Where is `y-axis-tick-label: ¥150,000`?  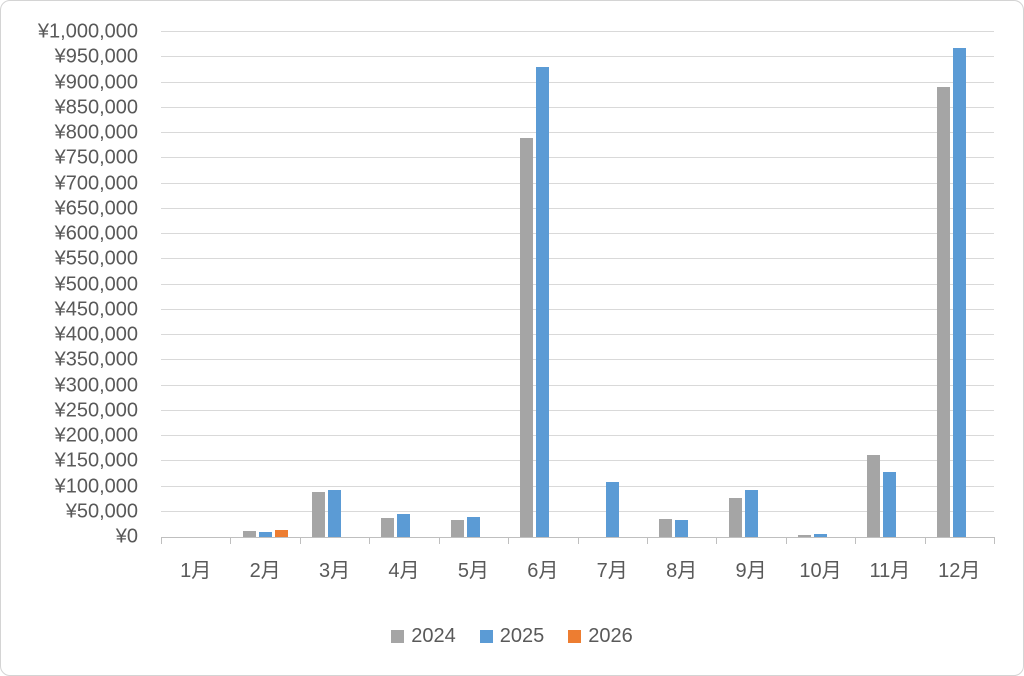 y-axis-tick-label: ¥150,000 is located at coordinates (96, 460).